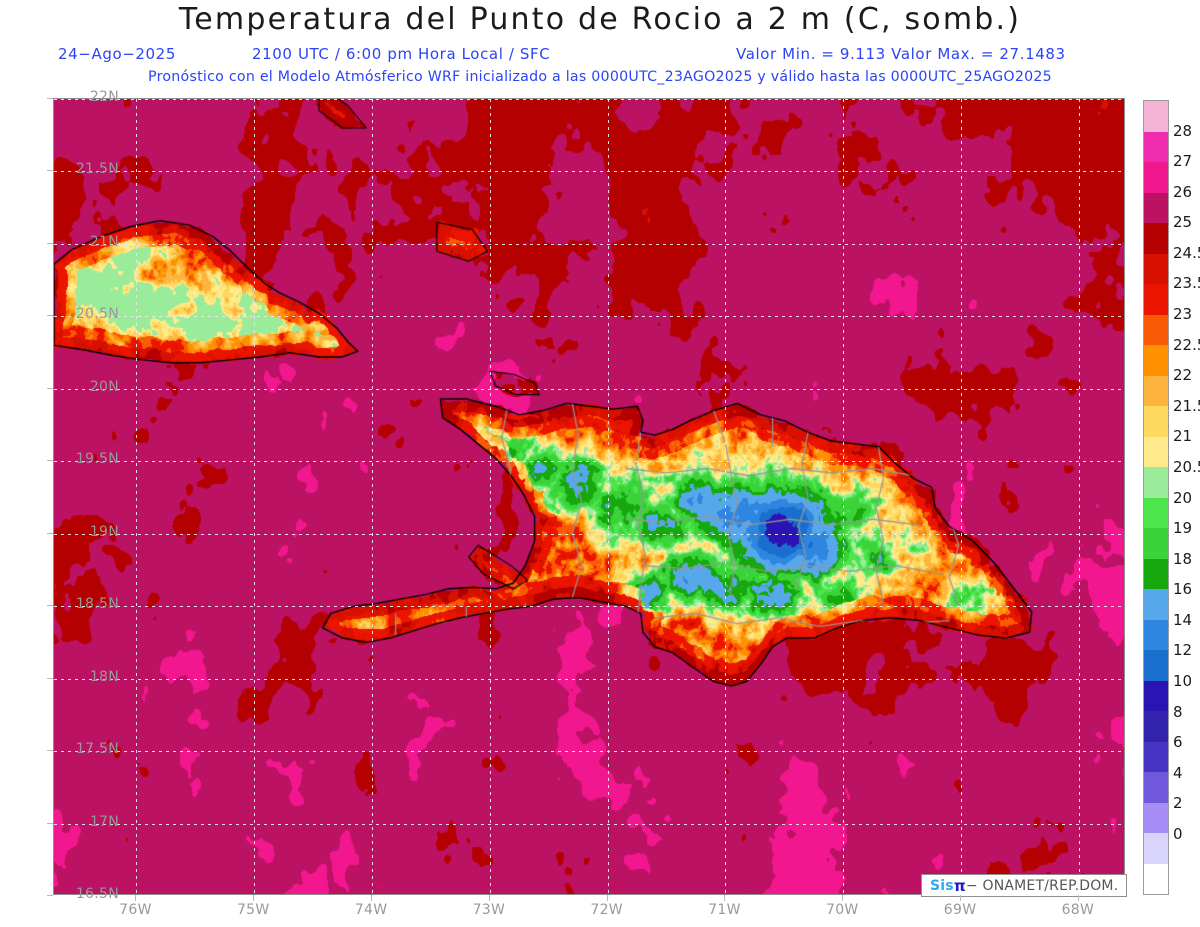 Image resolution: width=1200 pixels, height=927 pixels. What do you see at coordinates (253, 910) in the screenshot?
I see `lon-tick-label: 75W` at bounding box center [253, 910].